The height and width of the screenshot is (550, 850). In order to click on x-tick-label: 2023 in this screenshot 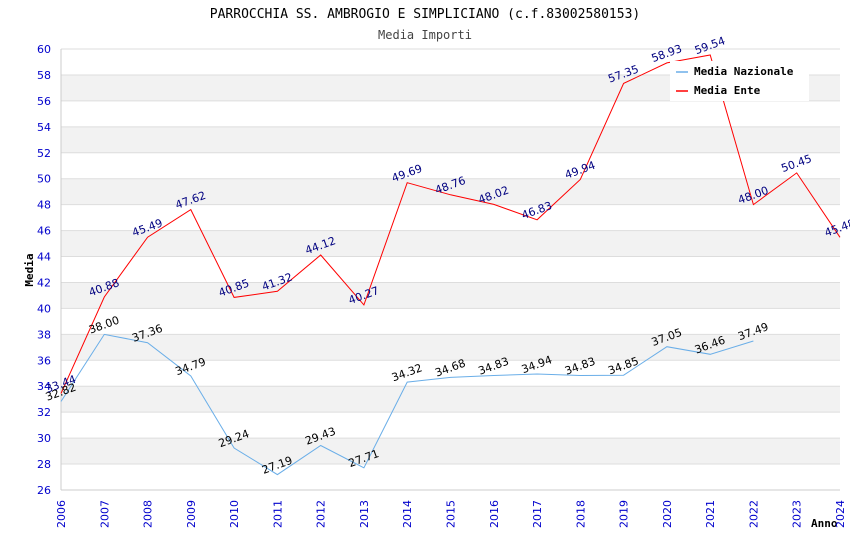, I will do `click(797, 514)`.